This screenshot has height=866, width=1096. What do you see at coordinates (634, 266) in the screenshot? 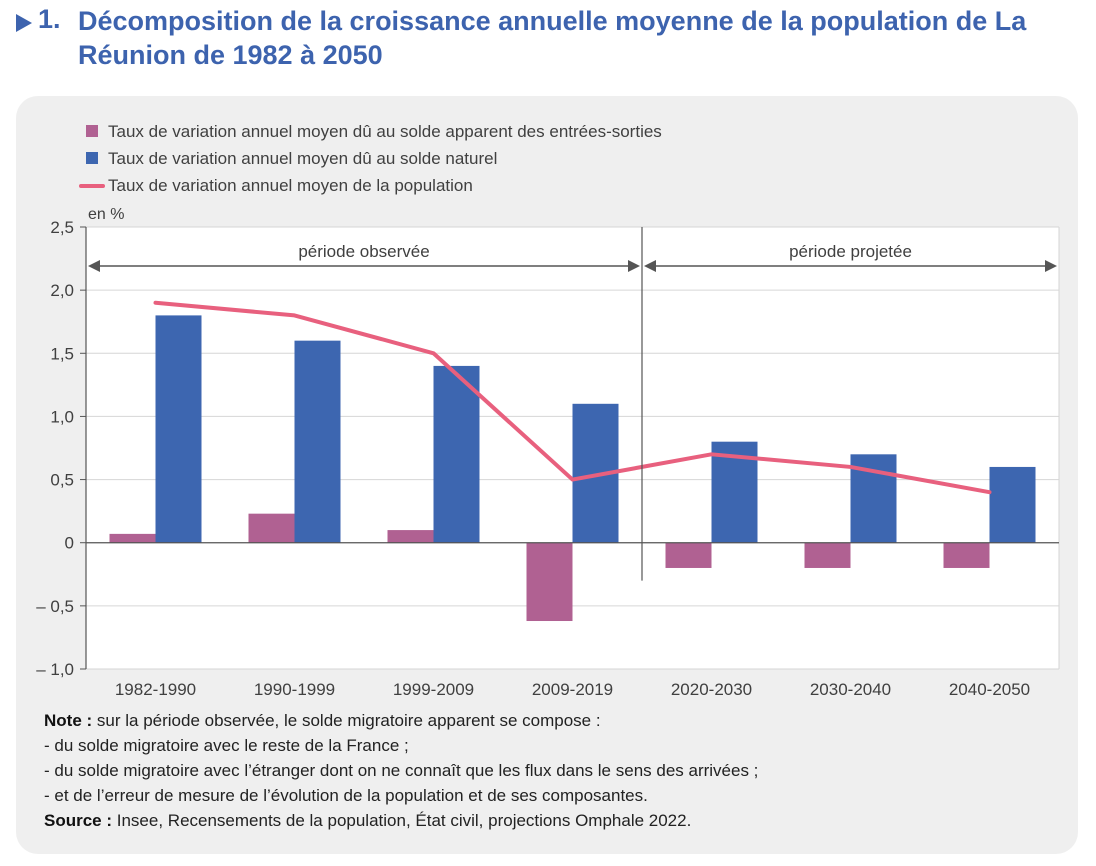
I see `observed-period-arrow-head-right` at bounding box center [634, 266].